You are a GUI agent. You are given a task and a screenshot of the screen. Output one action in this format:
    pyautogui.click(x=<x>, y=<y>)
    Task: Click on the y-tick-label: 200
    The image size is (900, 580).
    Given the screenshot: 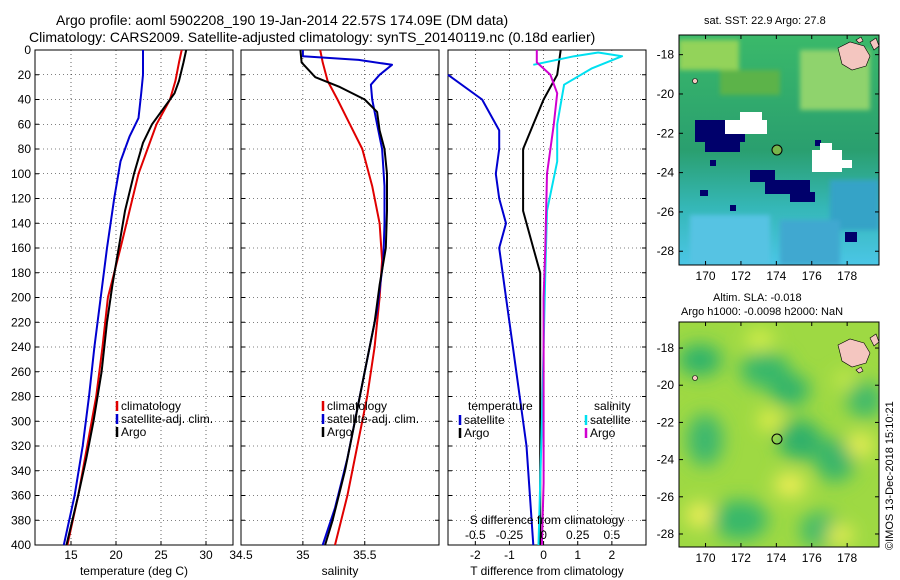 What is the action you would take?
    pyautogui.click(x=21, y=298)
    